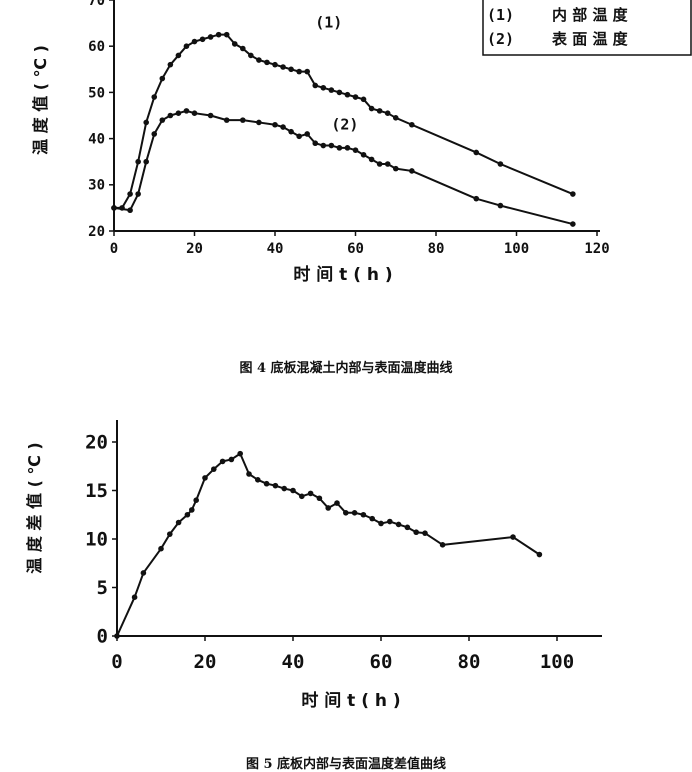 This screenshot has width=692, height=772. What do you see at coordinates (96, 47) in the screenshot?
I see `y-tick-label: 60` at bounding box center [96, 47].